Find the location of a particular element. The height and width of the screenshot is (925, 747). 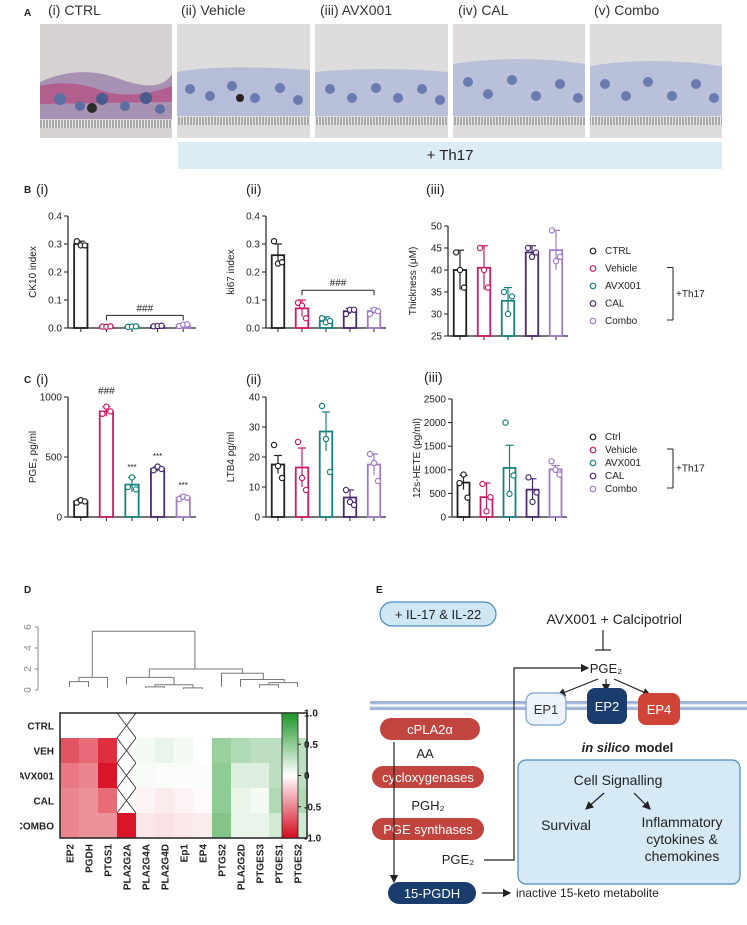

pges-label: PGE synthases is located at coordinates (428, 829).